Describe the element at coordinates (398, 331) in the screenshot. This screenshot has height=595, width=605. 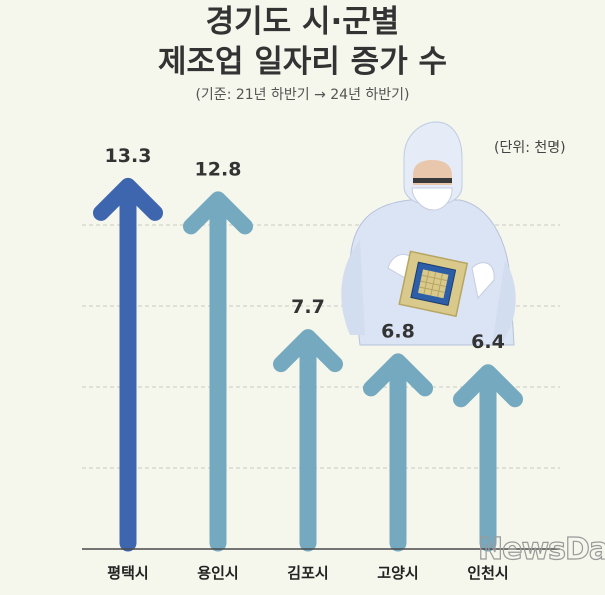
I see `value-label: 6.8` at that location.